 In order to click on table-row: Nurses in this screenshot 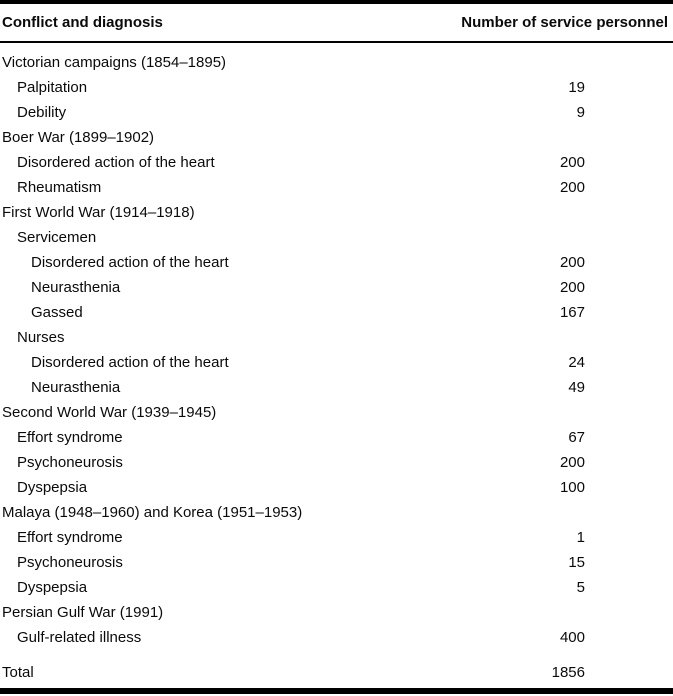, I will do `click(336, 337)`.